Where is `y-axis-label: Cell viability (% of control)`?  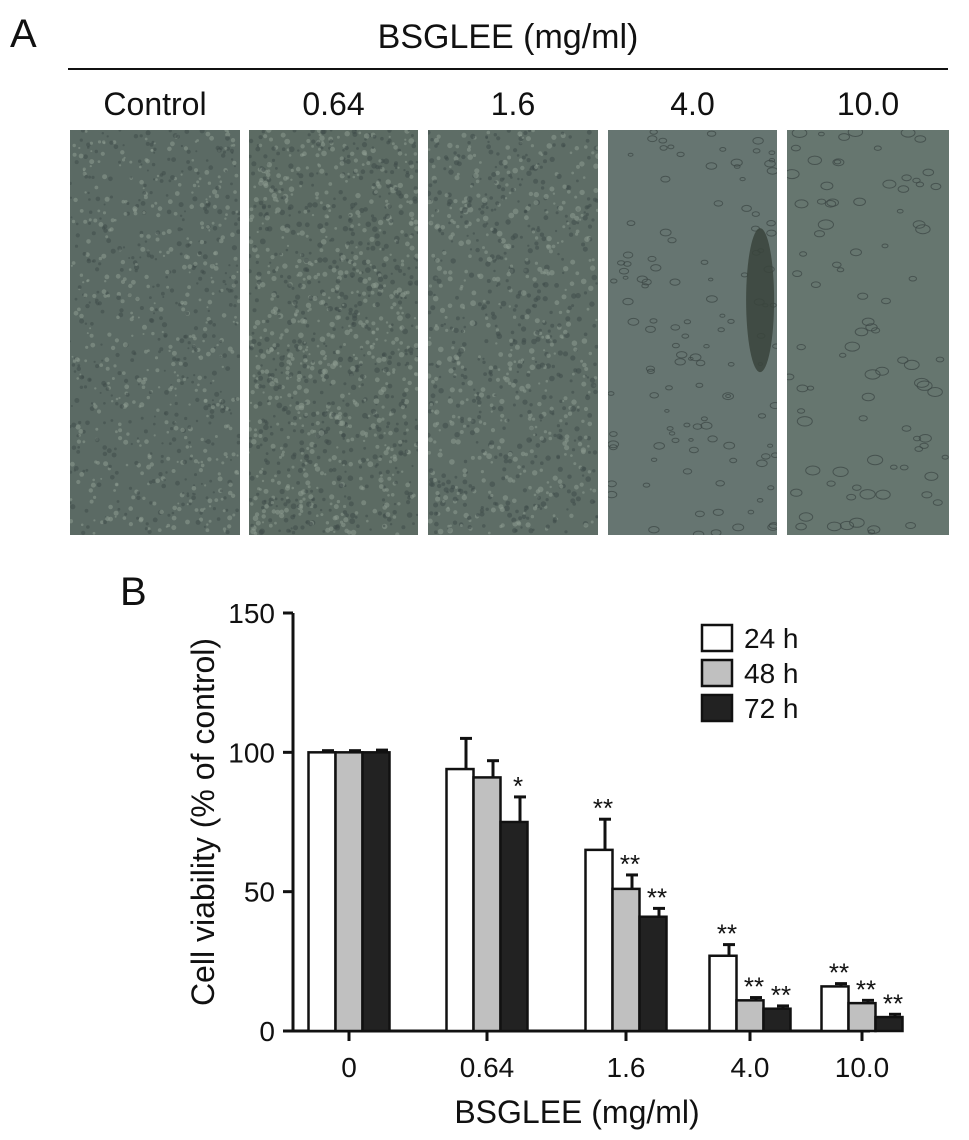 y-axis-label: Cell viability (% of control) is located at coordinates (203, 822).